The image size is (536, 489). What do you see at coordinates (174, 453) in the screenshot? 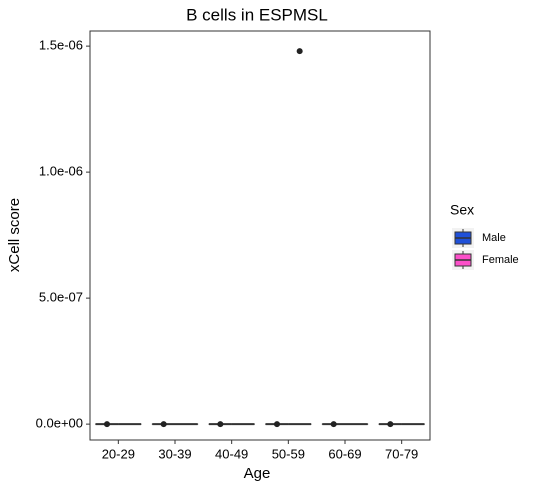
I see `x-tick-label: 30-39` at bounding box center [174, 453].